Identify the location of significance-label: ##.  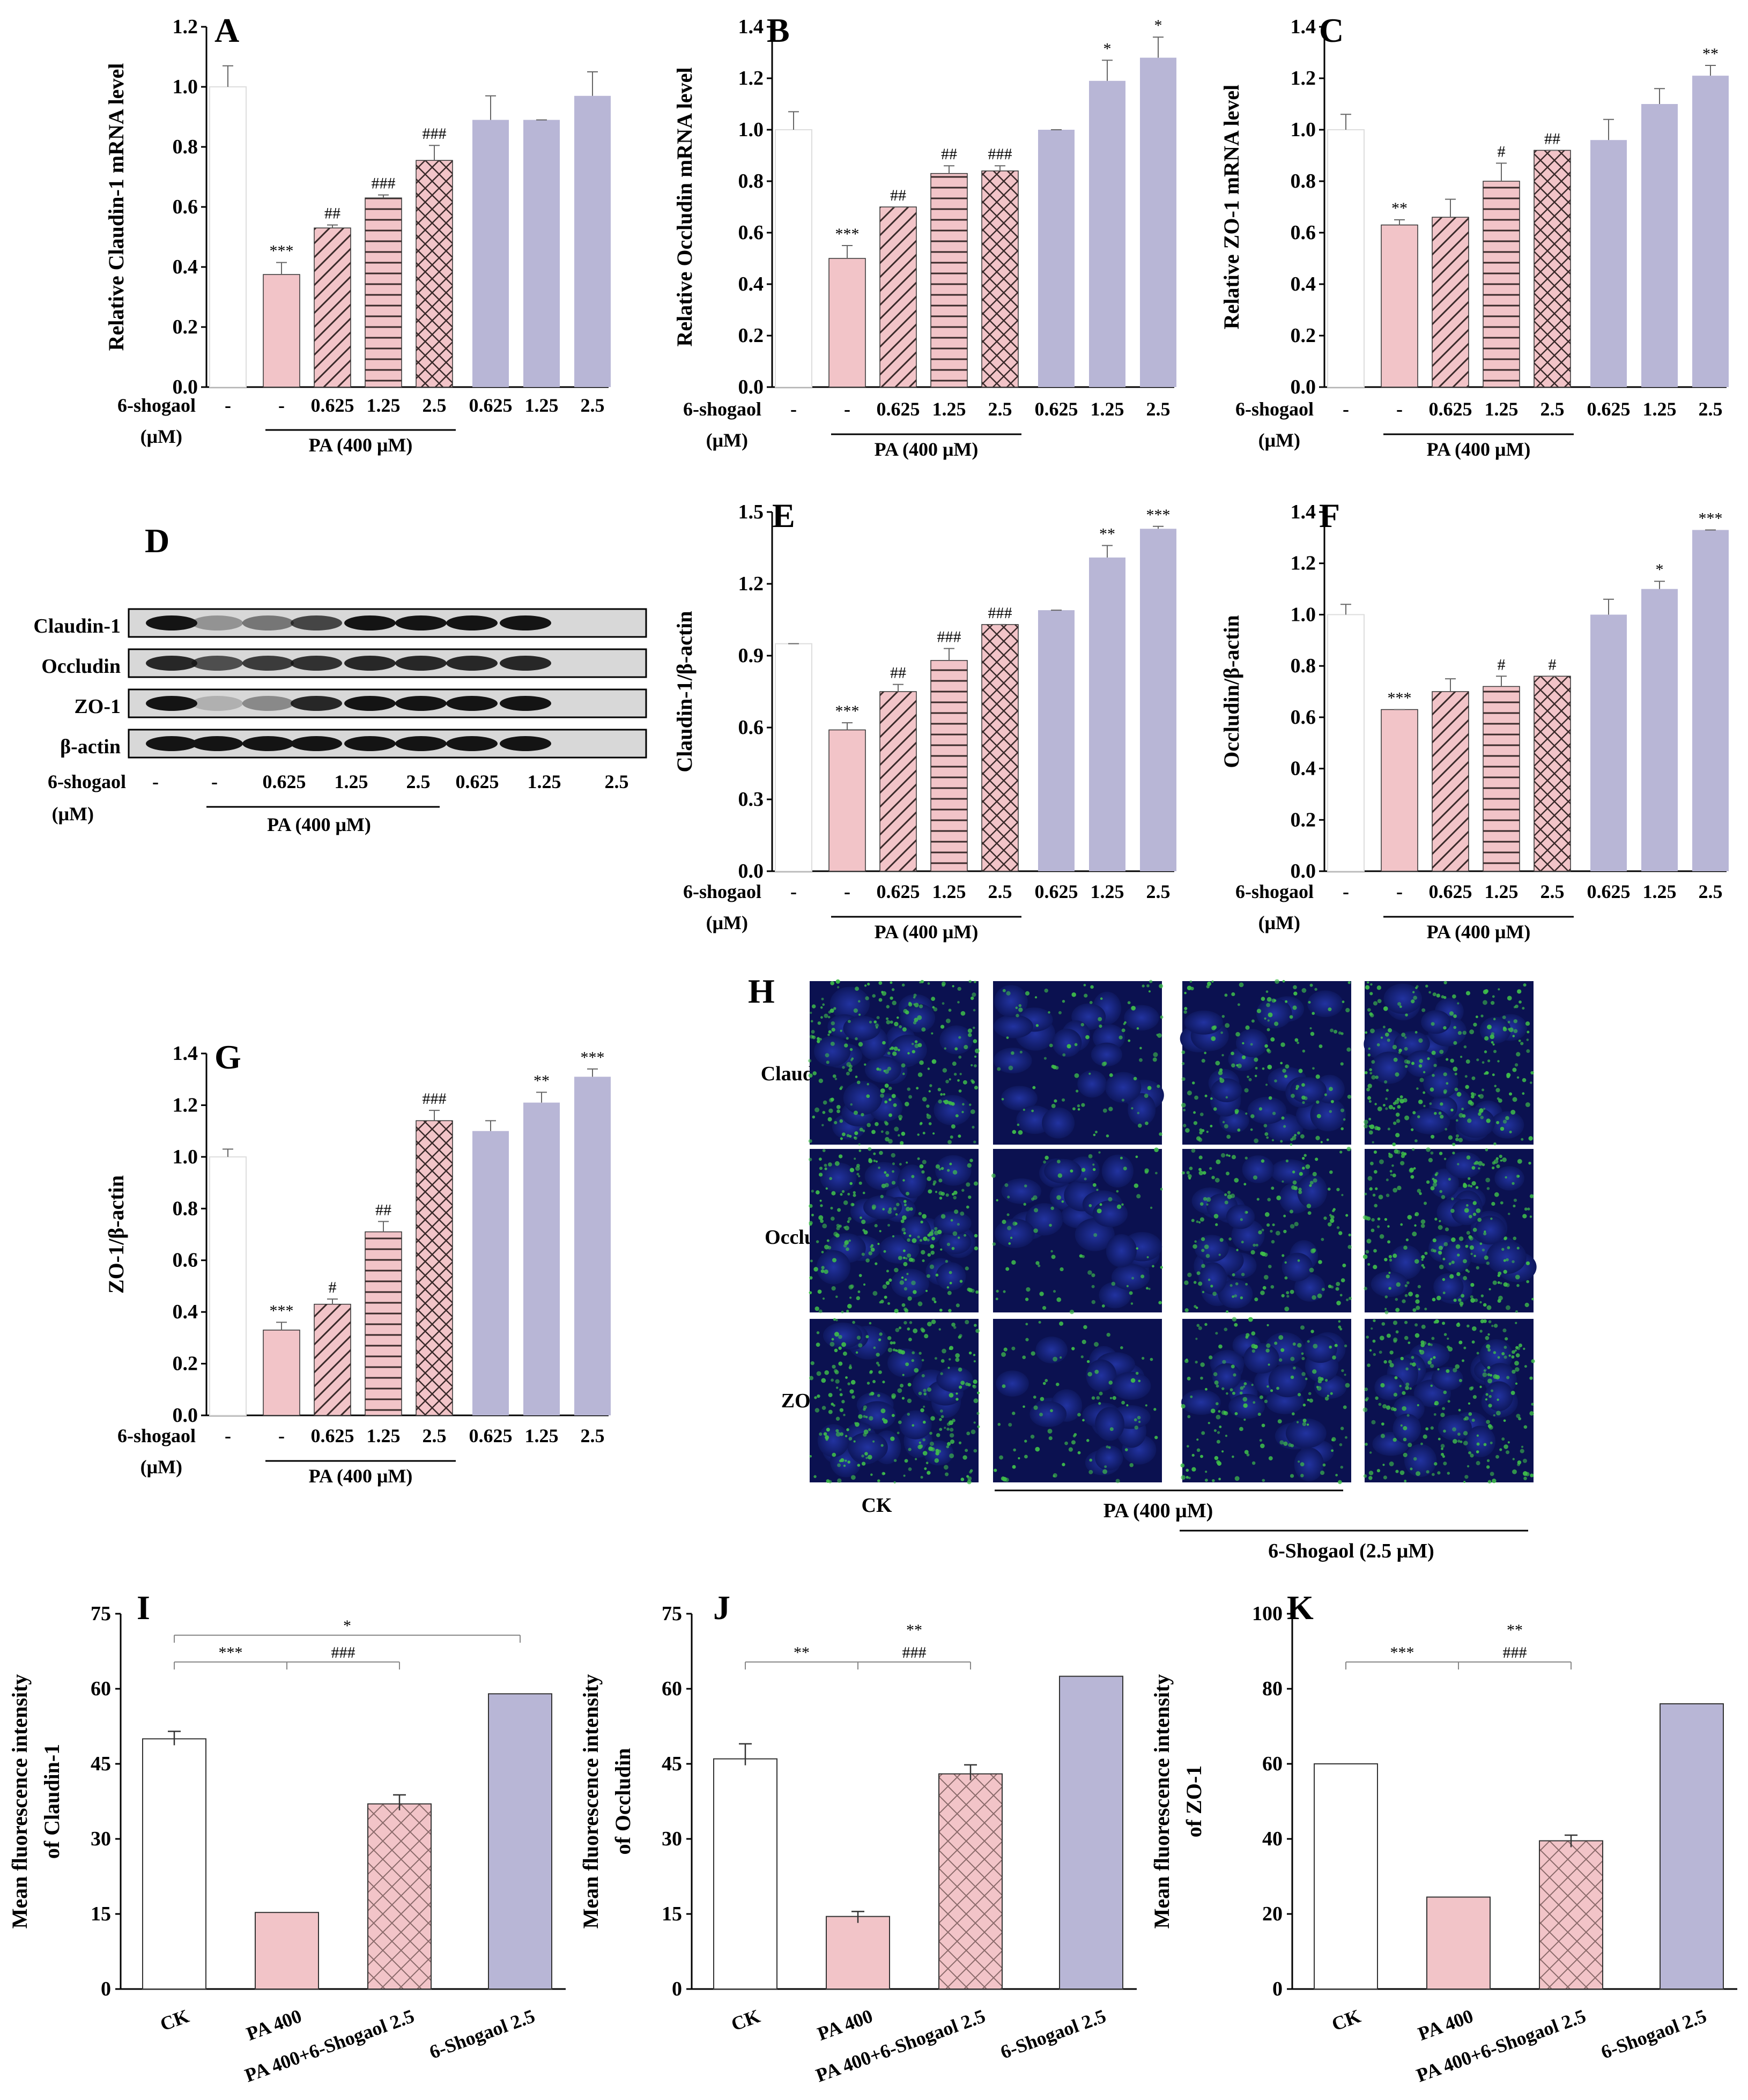
(383, 1210).